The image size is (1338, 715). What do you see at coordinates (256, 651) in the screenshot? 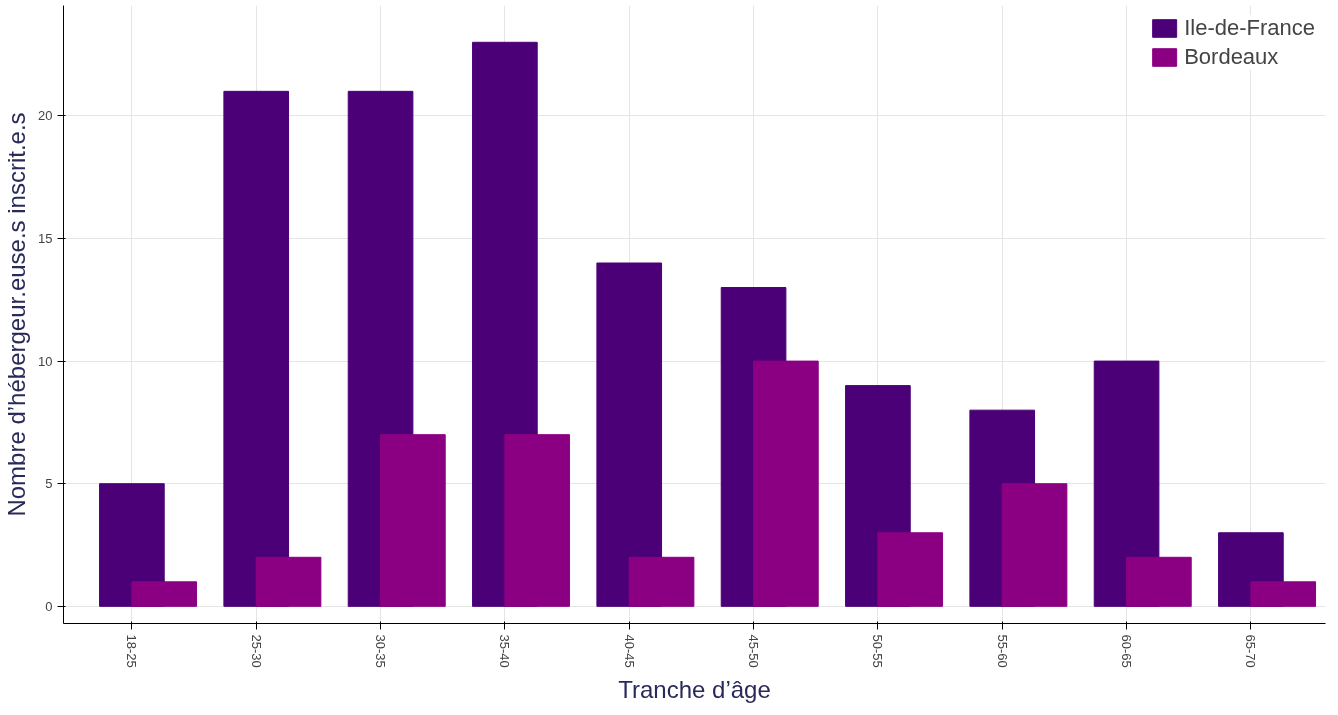
I see `x-tick-label: 25-30` at bounding box center [256, 651].